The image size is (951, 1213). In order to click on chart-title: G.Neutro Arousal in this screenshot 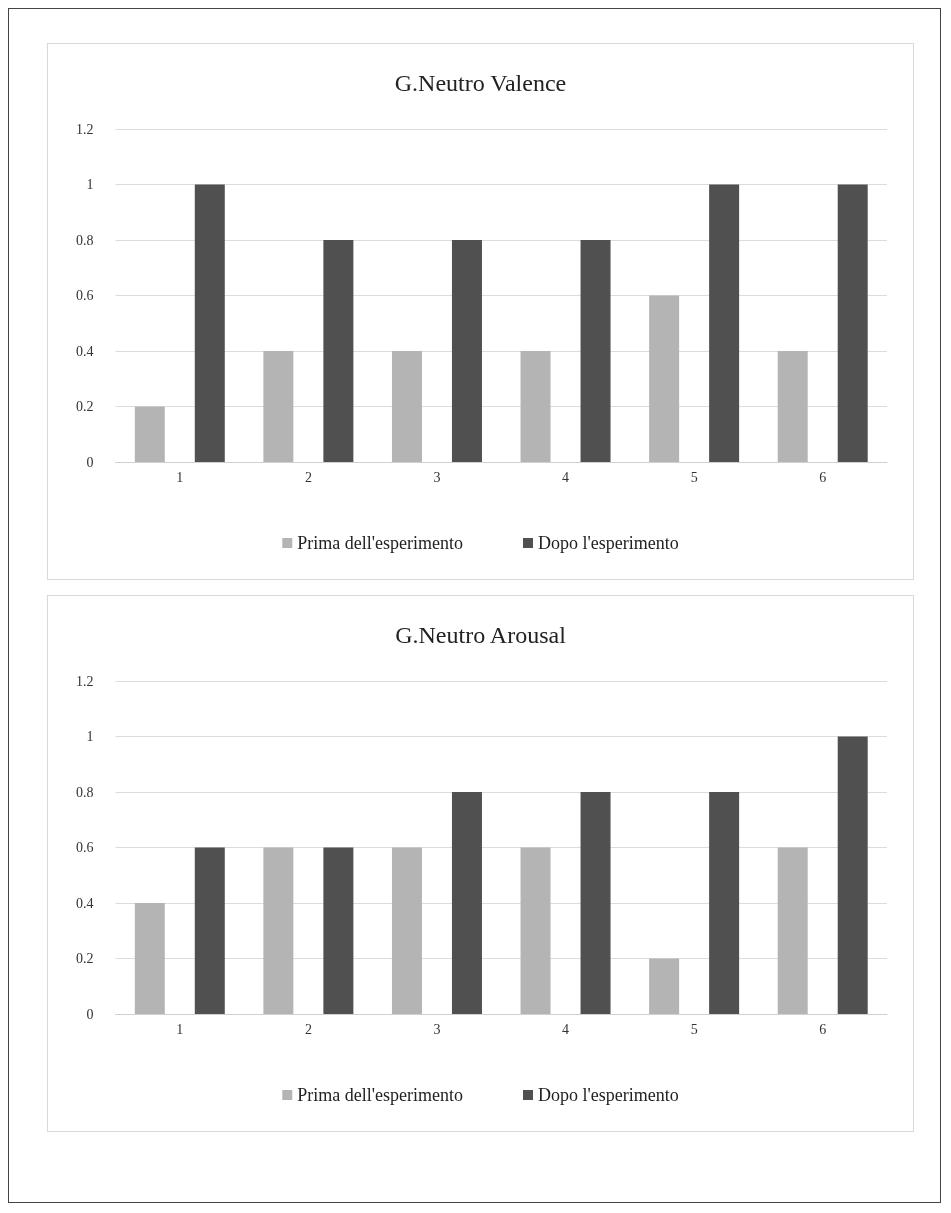, I will do `click(481, 635)`.